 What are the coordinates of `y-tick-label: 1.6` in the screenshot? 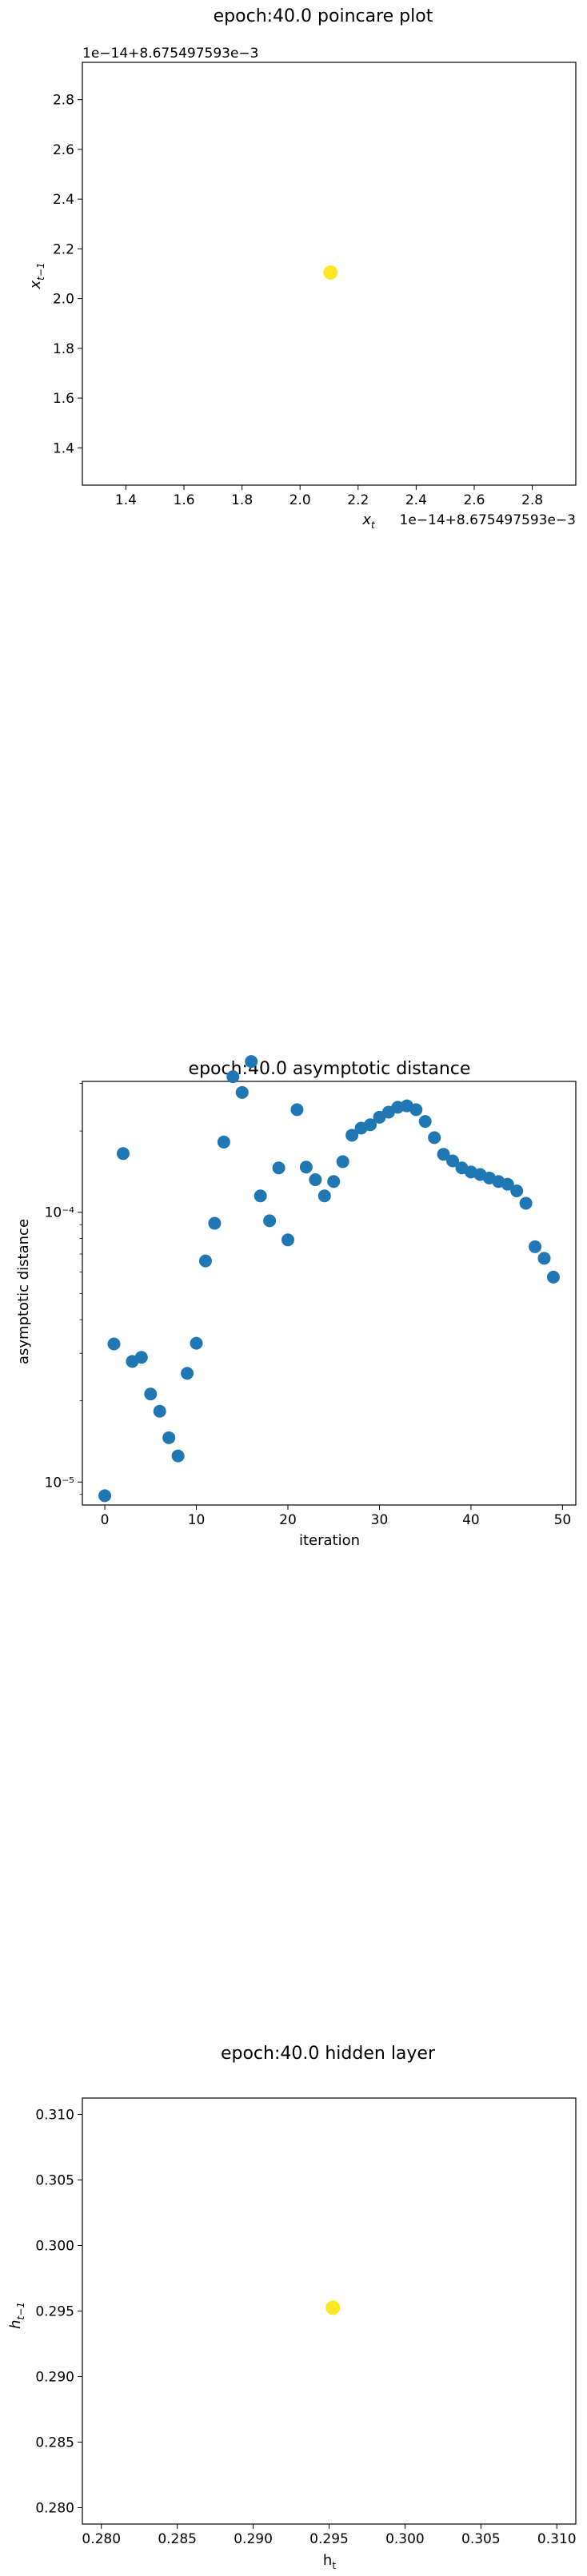 It's located at (63, 399).